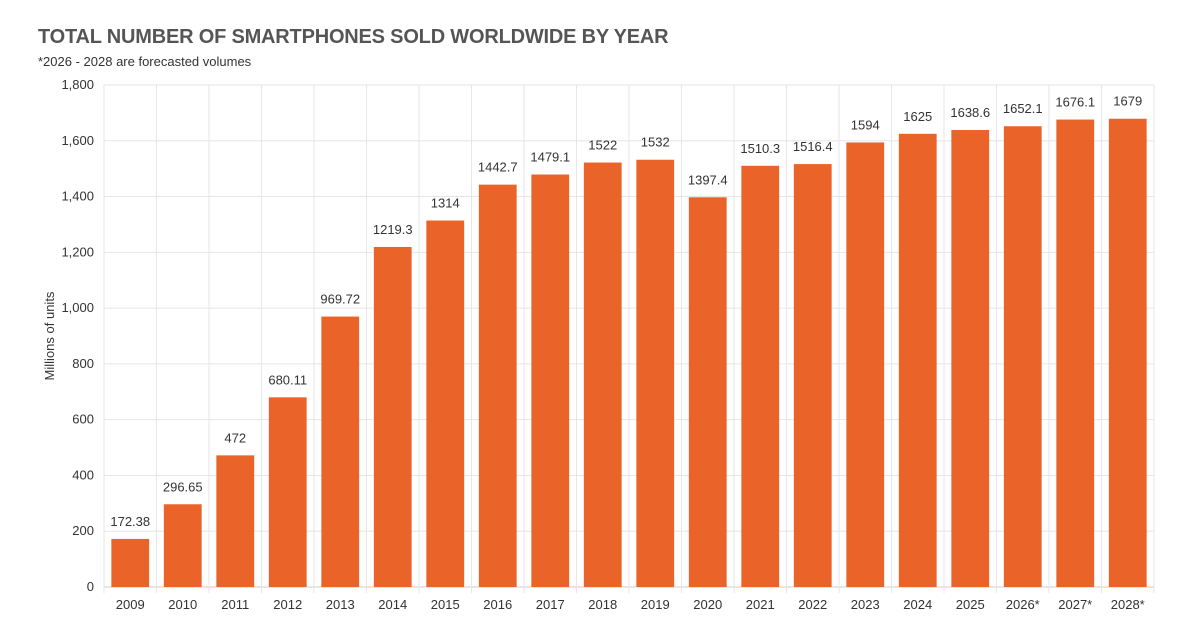 The image size is (1200, 638). Describe the element at coordinates (602, 604) in the screenshot. I see `x-tick-label: 2018` at that location.